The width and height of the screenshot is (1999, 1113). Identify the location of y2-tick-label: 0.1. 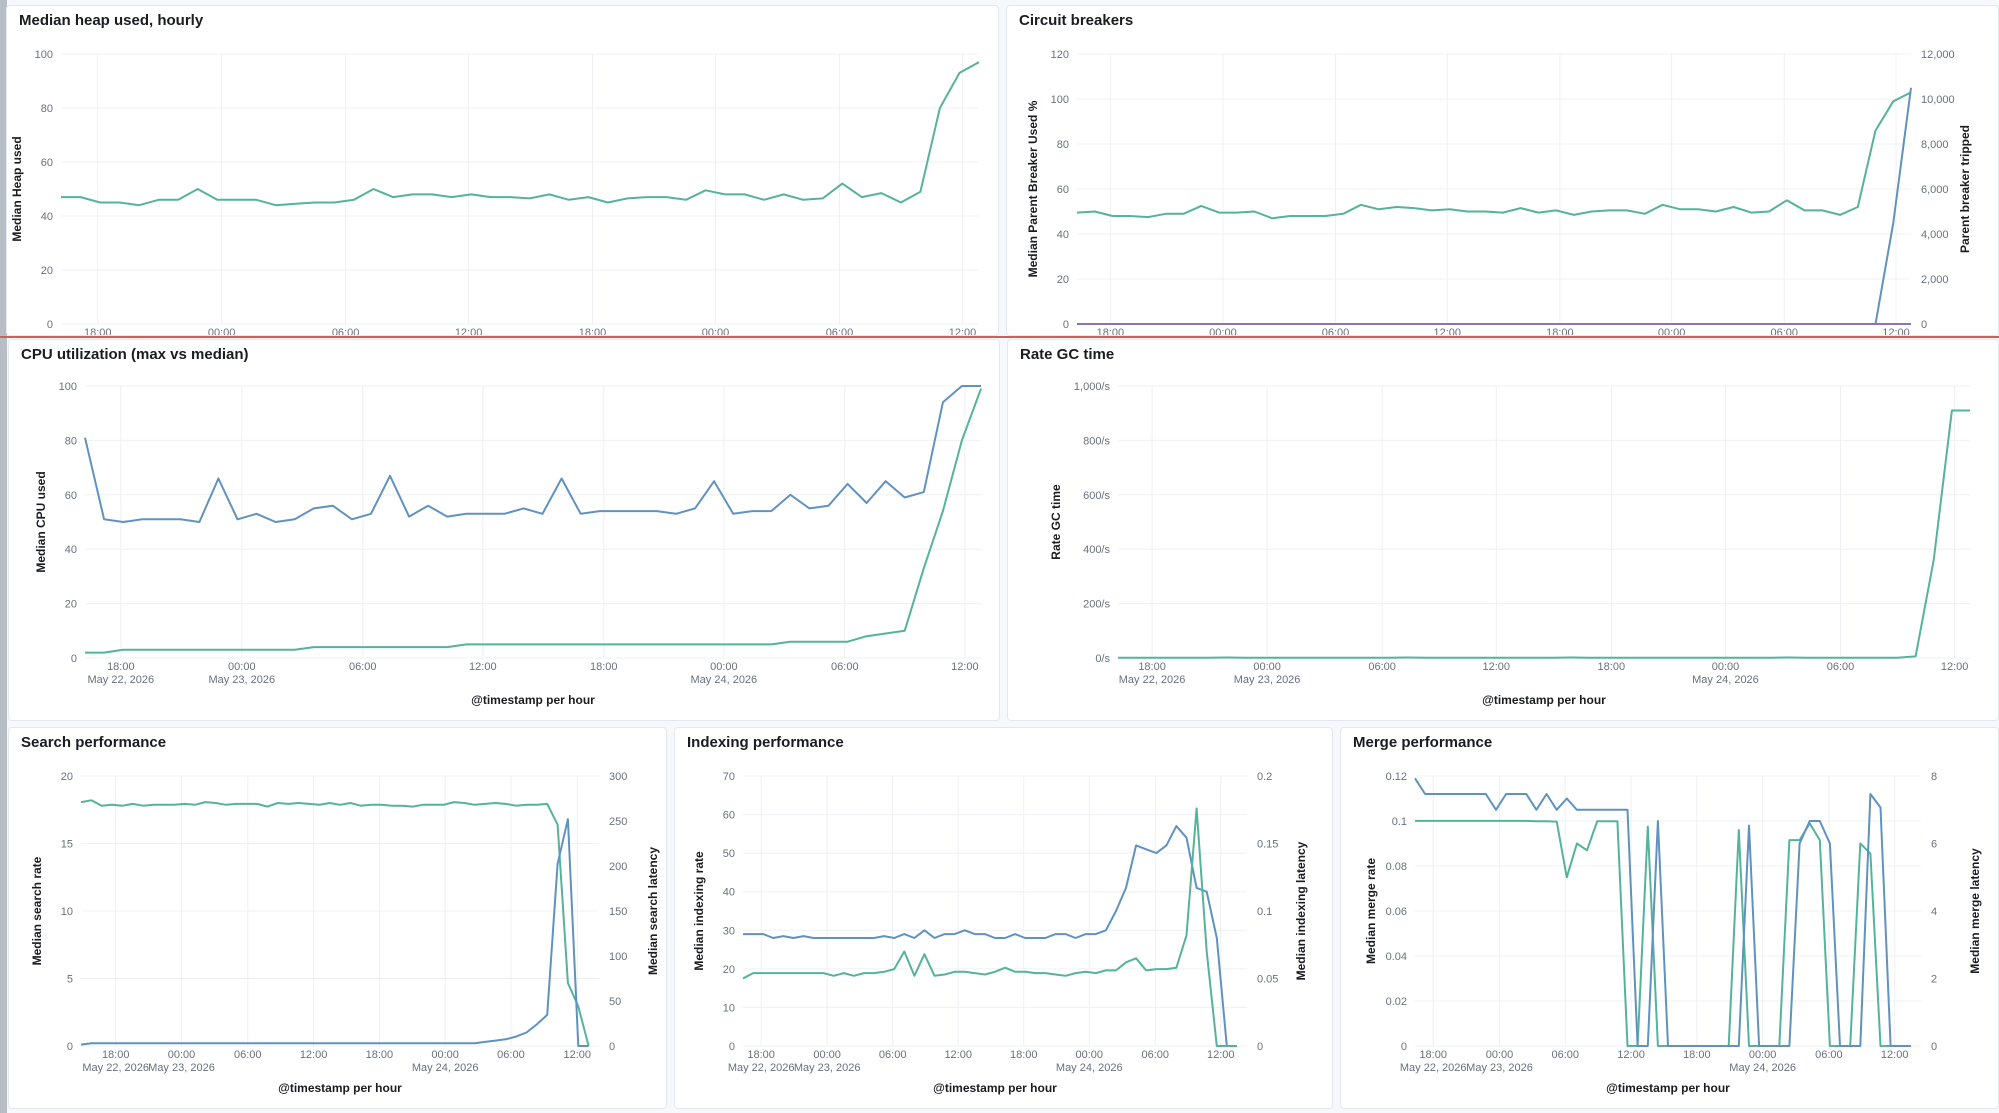
(1264, 912).